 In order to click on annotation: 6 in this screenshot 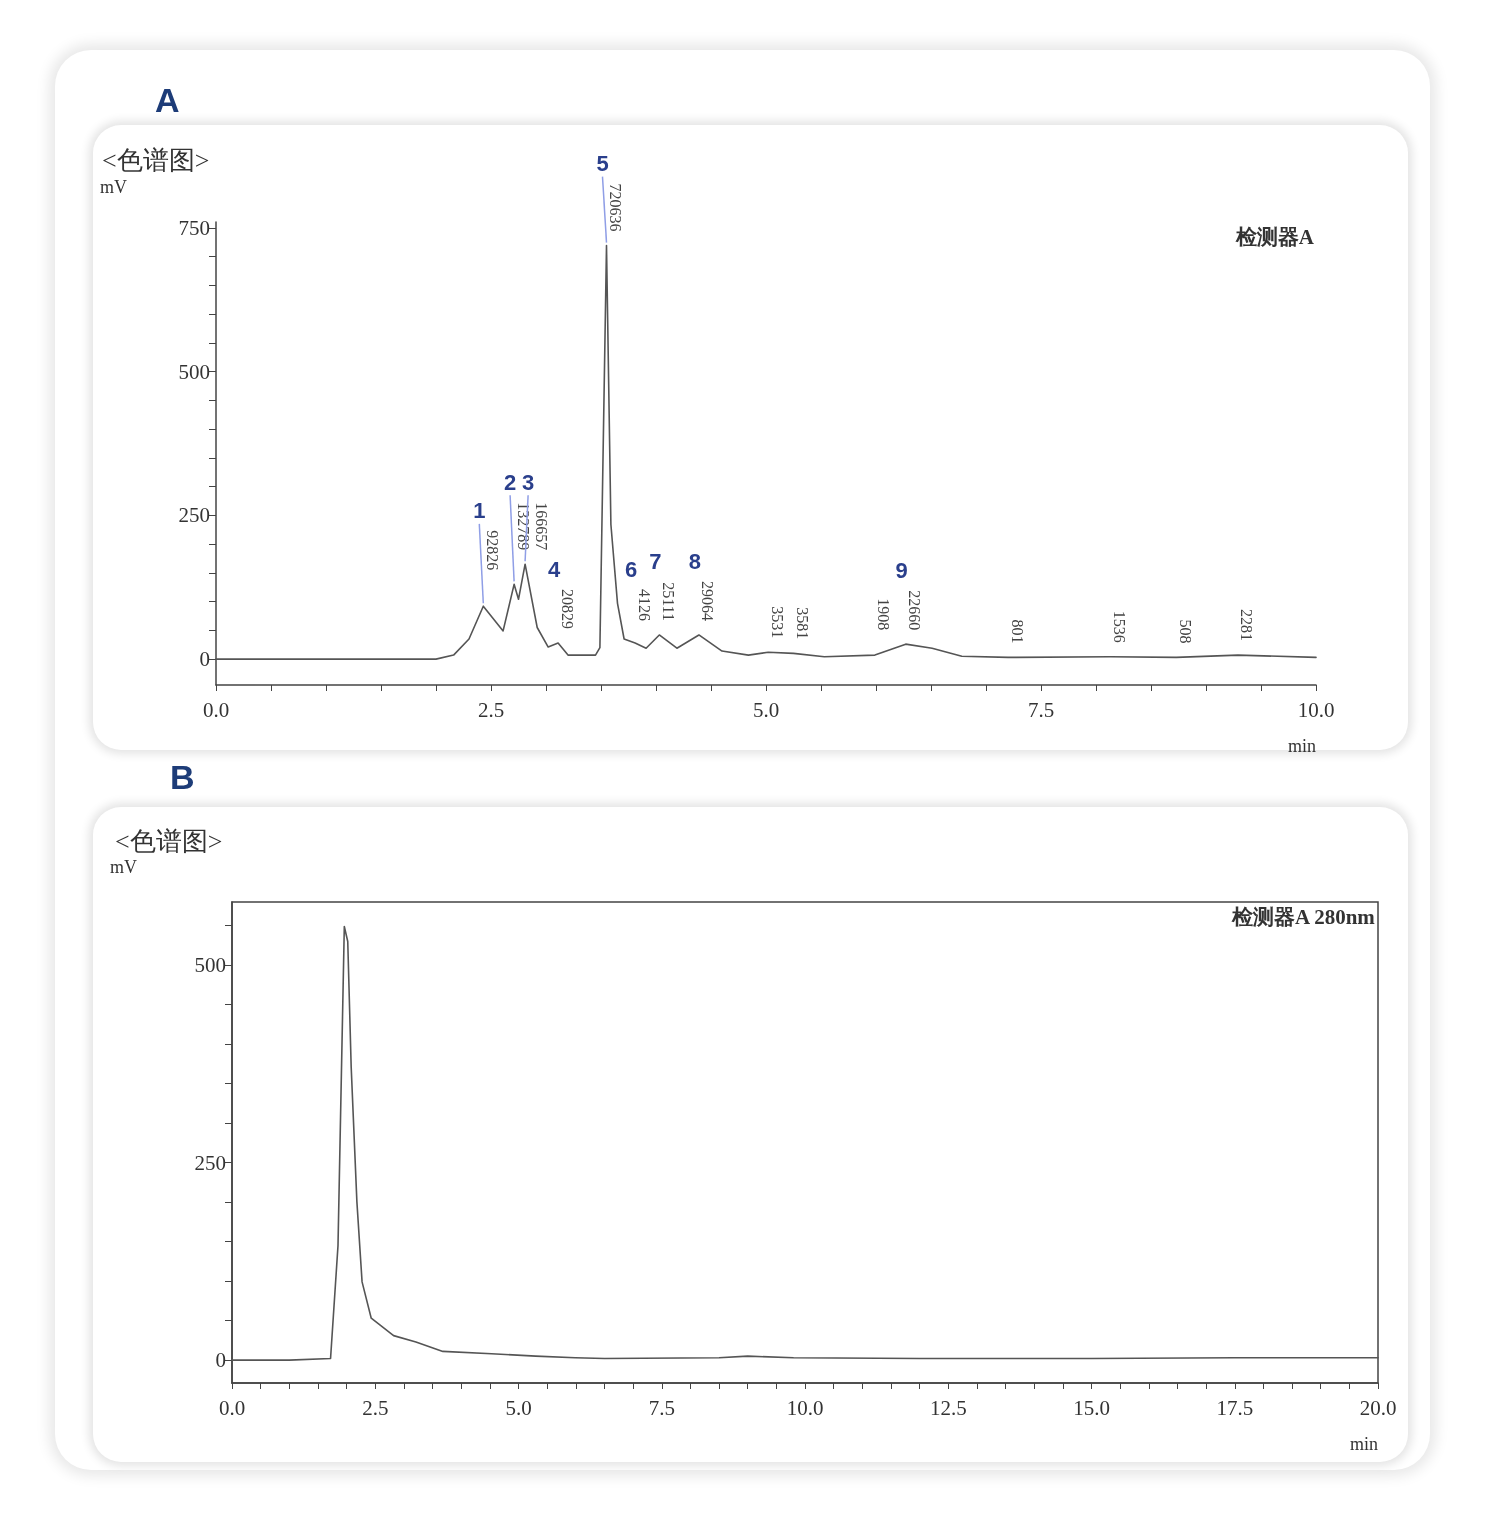, I will do `click(631, 570)`.